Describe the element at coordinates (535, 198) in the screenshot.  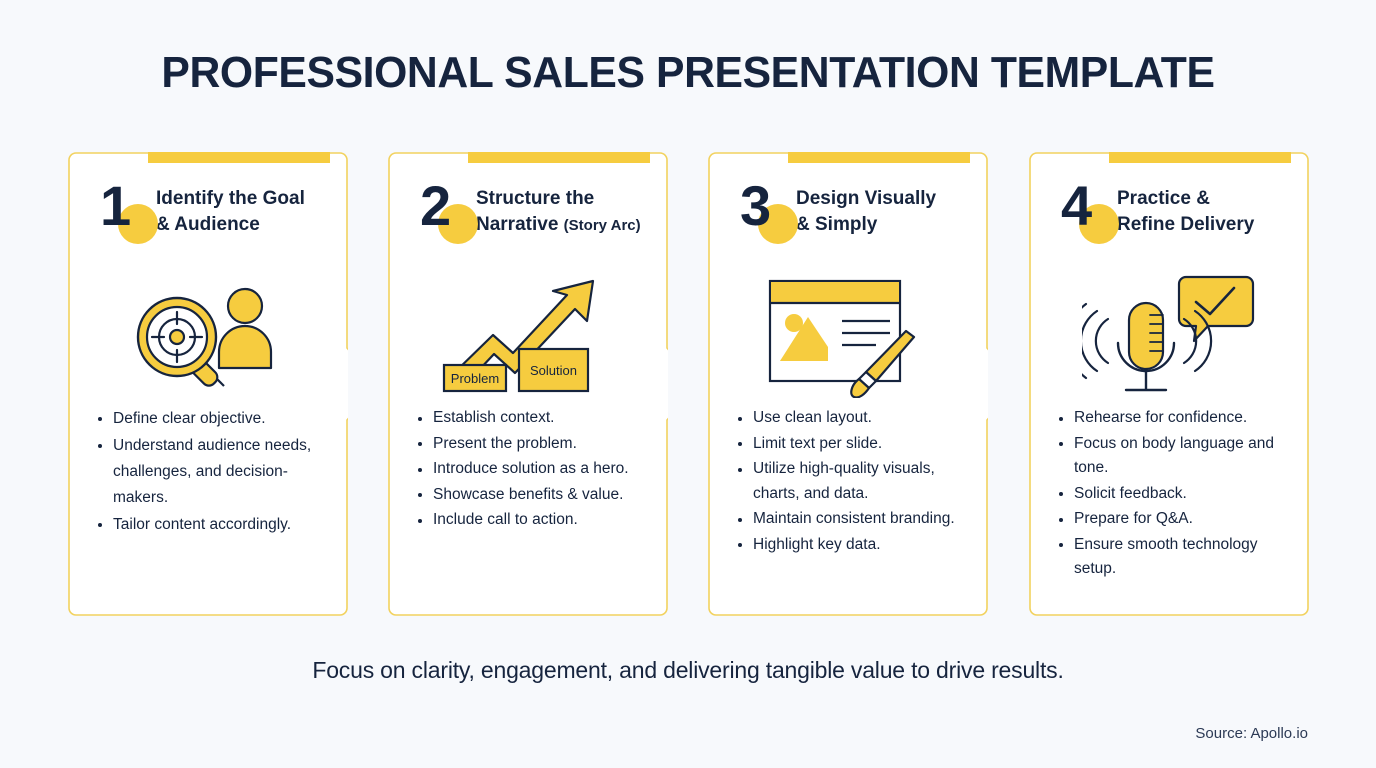
I see `card-title-line1: Structure the` at that location.